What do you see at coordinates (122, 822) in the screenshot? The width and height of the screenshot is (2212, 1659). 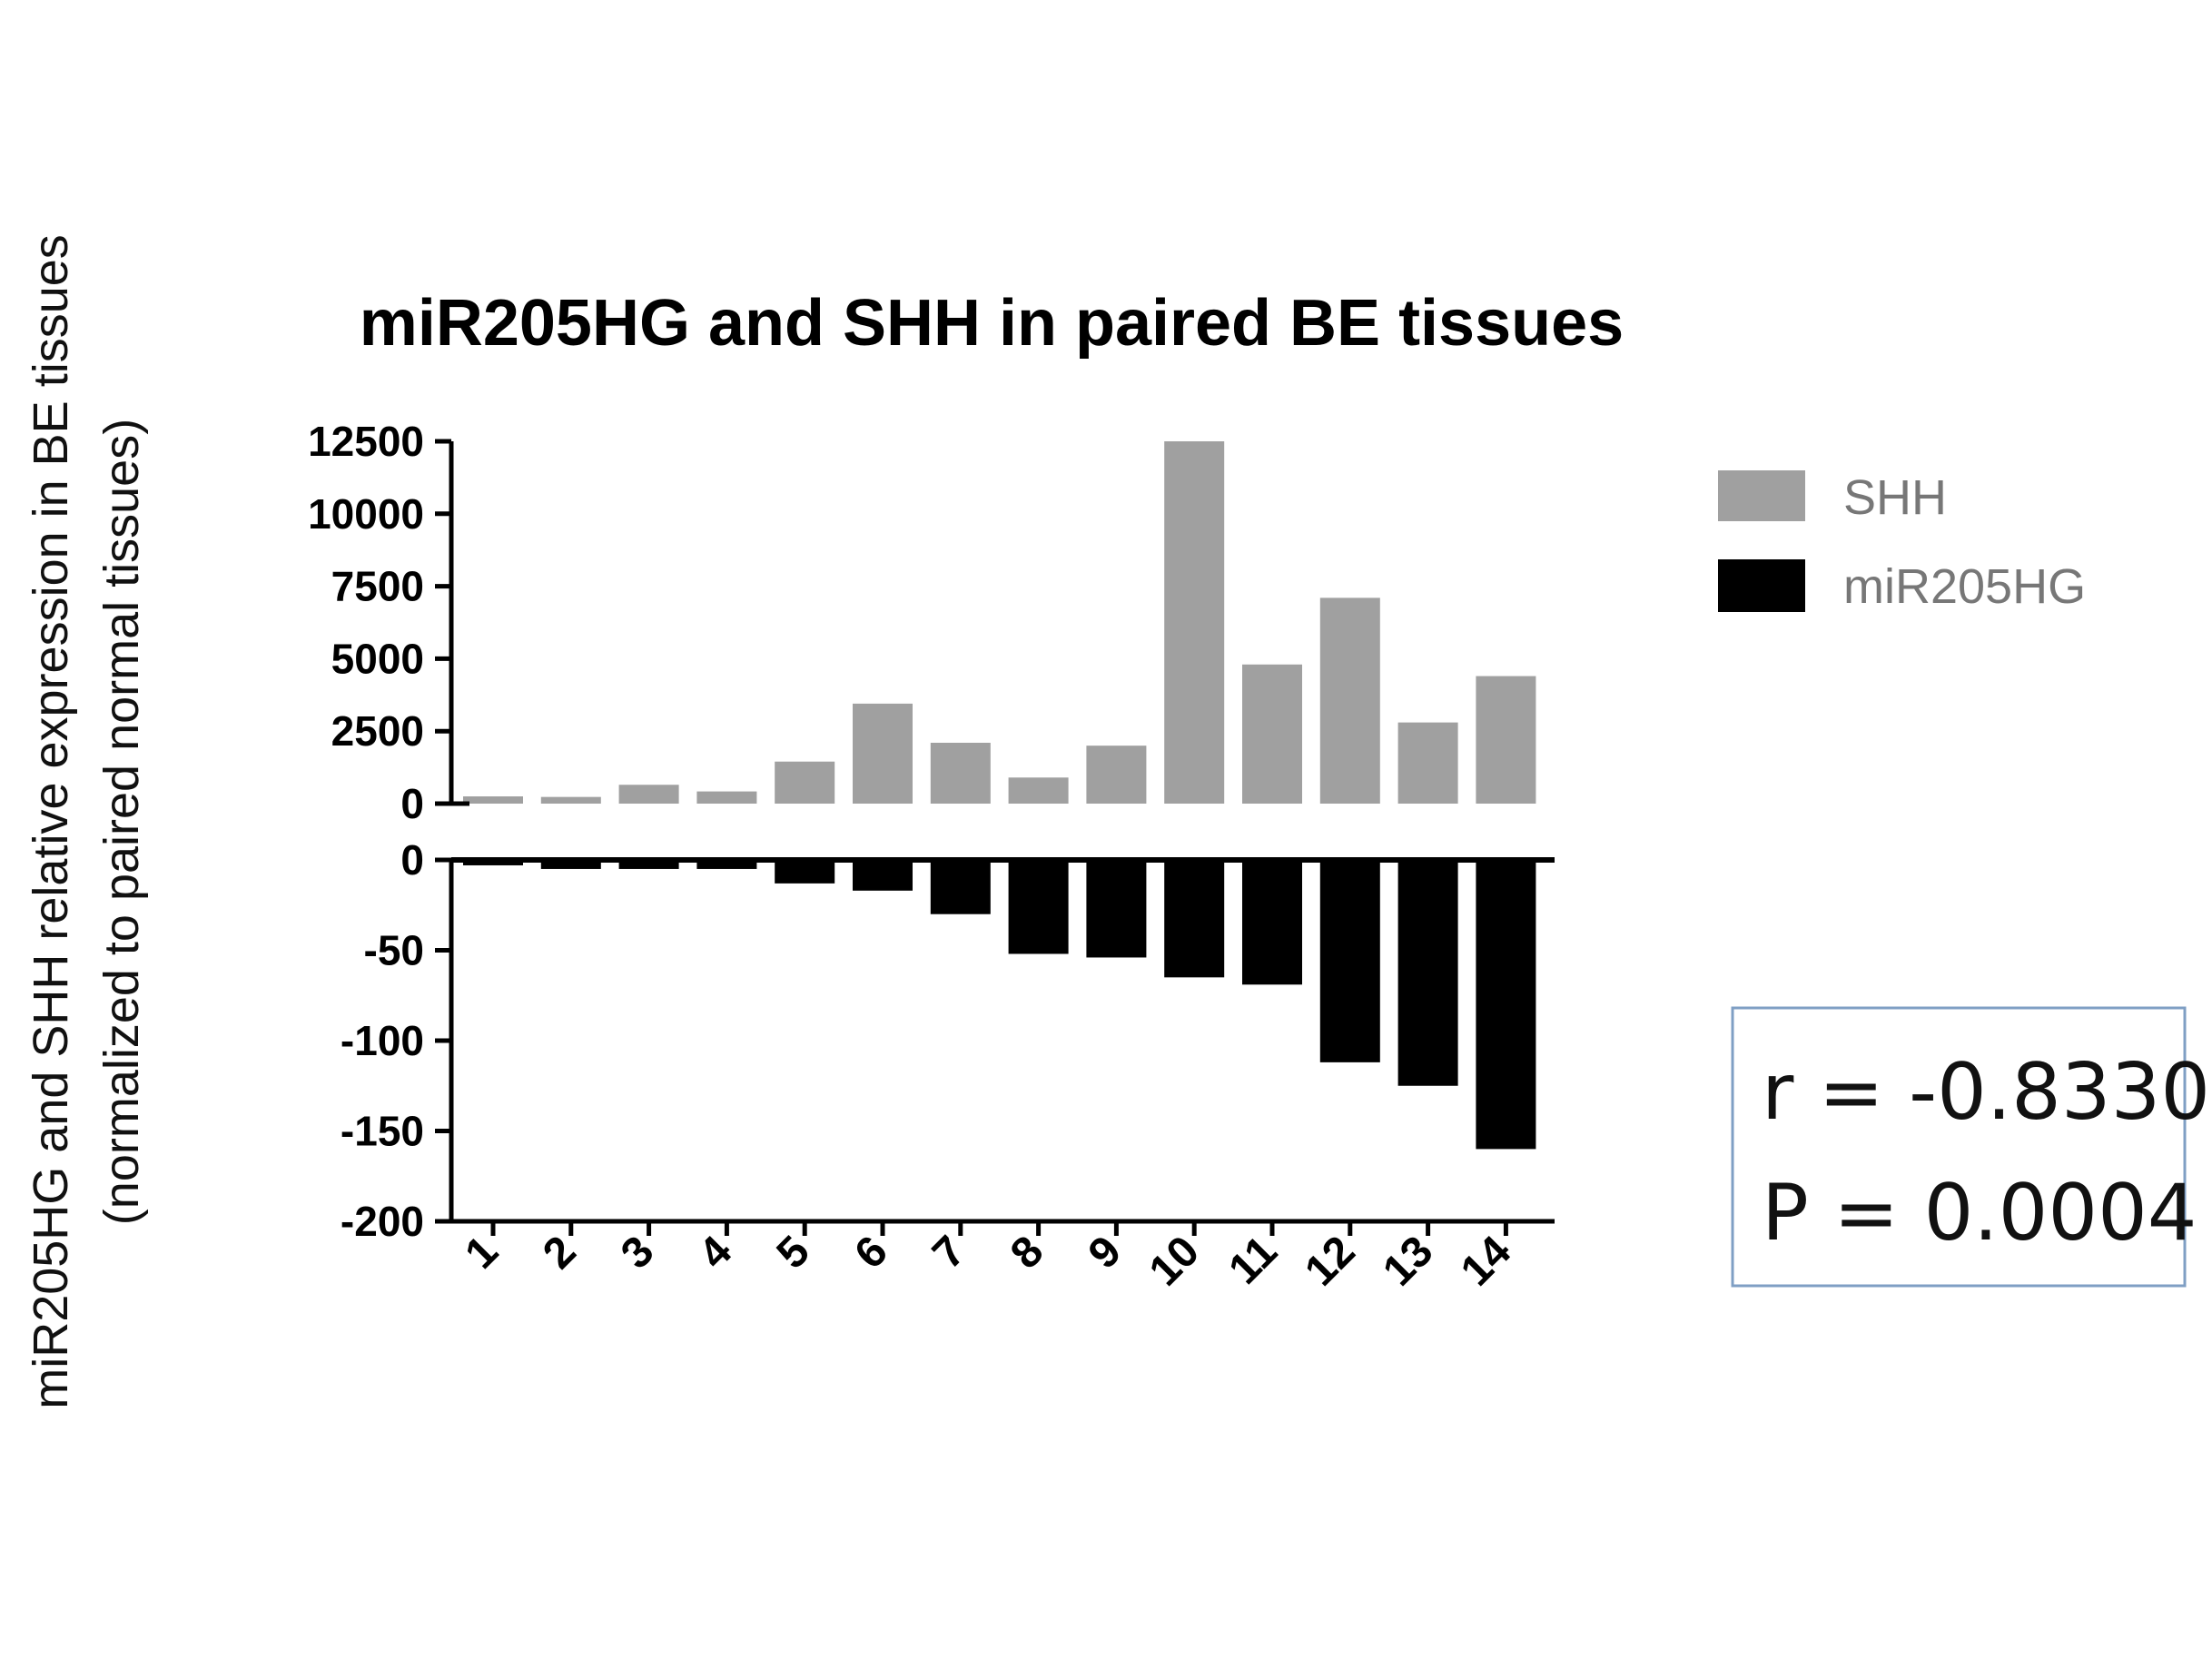 I see `y-axis-label-sub: (normalized to paired normal tissues)` at bounding box center [122, 822].